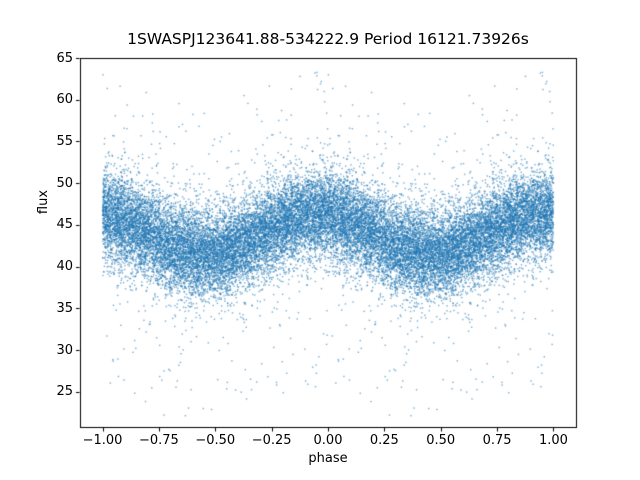 This screenshot has height=480, width=640. I want to click on x-tick-label: 0.25, so click(384, 440).